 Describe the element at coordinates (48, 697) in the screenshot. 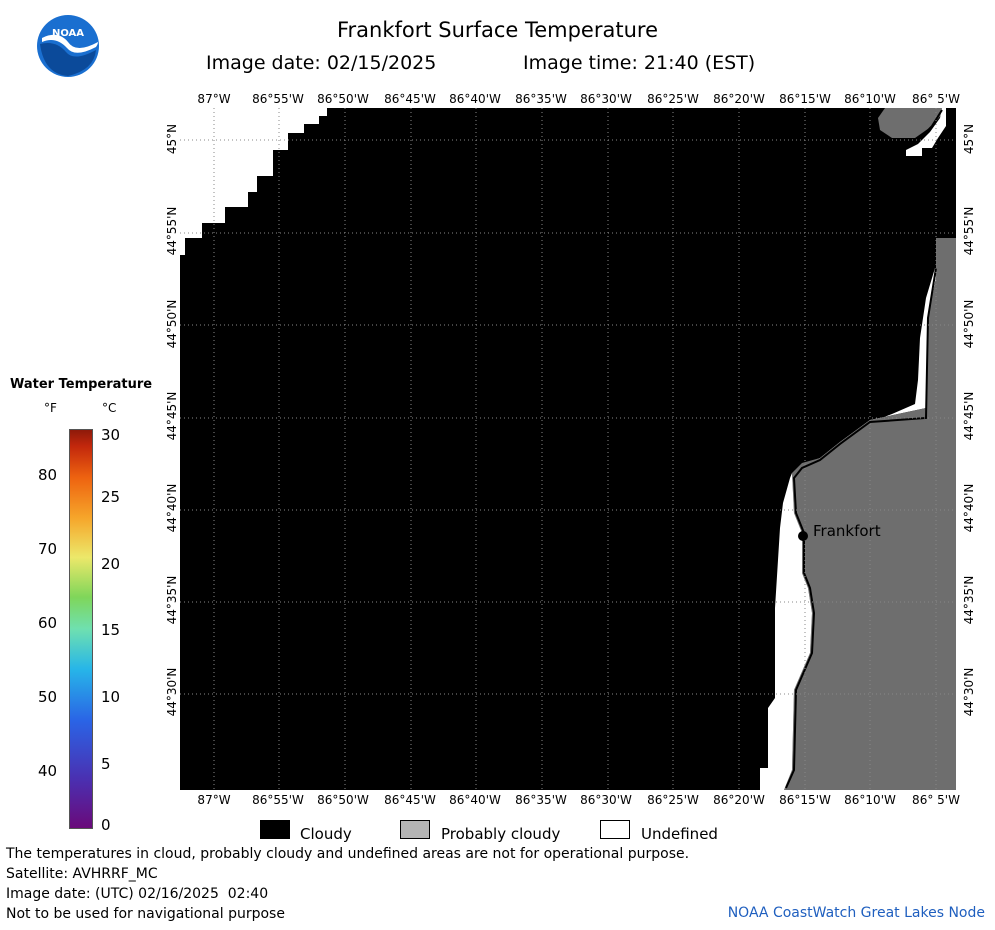

I see `fahrenheit-tick-label: 50` at that location.